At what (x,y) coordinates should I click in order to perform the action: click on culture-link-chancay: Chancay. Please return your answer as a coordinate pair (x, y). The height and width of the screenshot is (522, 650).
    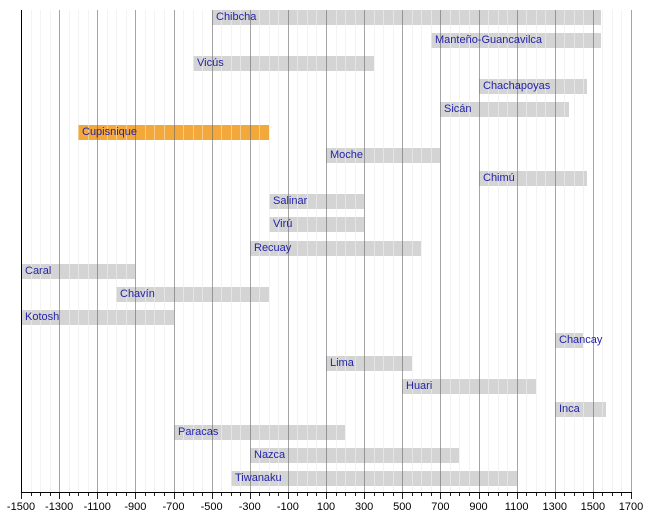
    Looking at the image, I should click on (581, 340).